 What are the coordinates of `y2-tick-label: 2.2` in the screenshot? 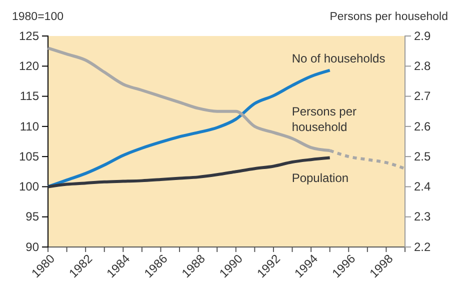 It's located at (423, 247).